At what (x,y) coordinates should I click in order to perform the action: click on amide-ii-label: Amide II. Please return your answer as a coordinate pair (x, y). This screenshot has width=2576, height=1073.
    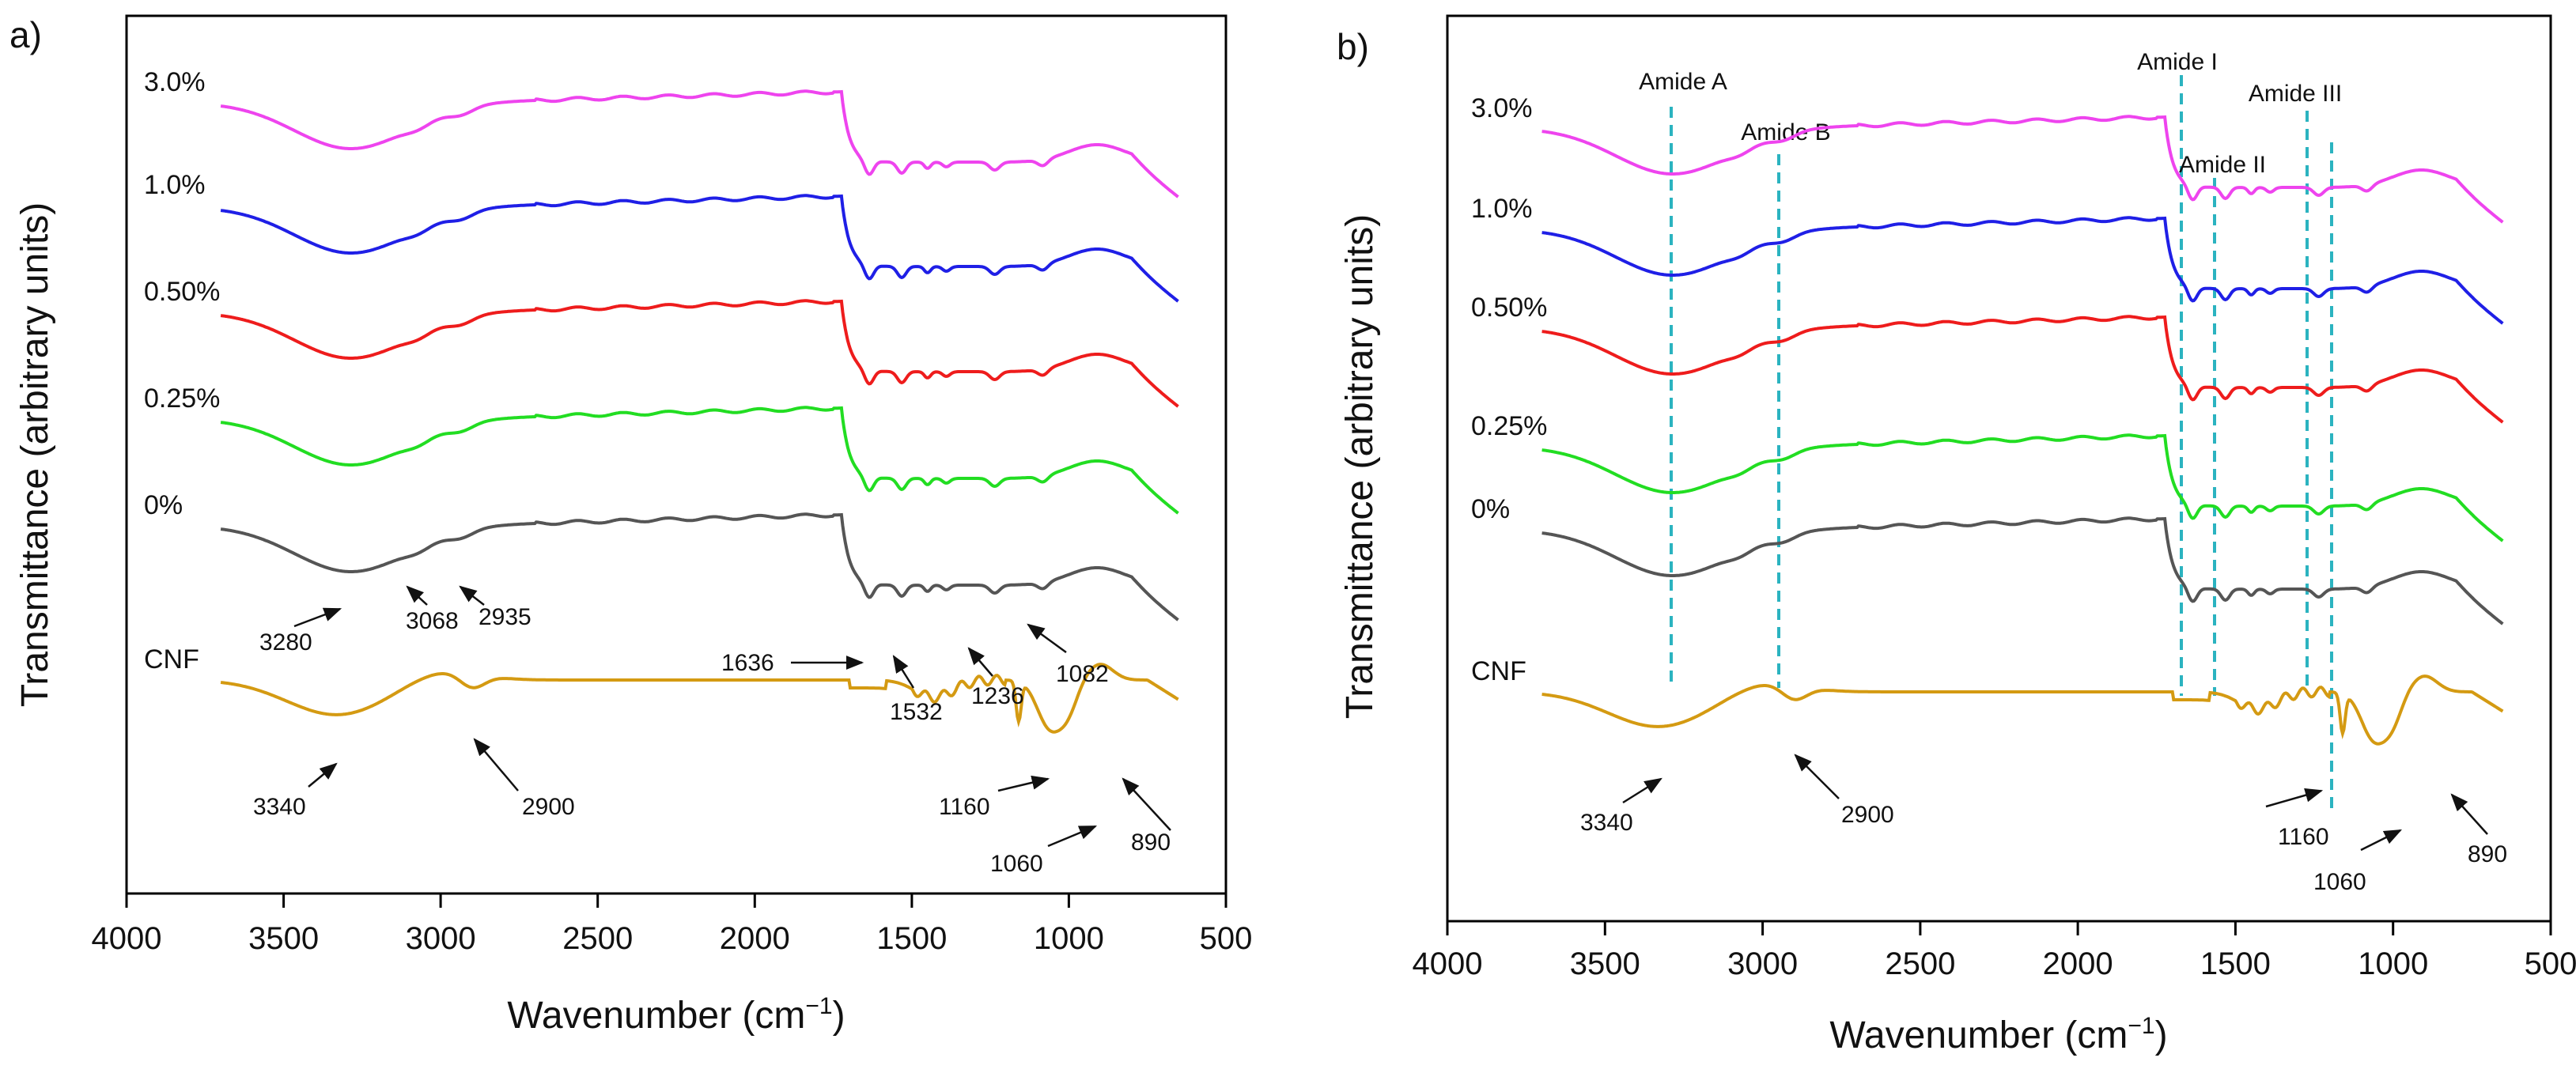
    Looking at the image, I should click on (2223, 165).